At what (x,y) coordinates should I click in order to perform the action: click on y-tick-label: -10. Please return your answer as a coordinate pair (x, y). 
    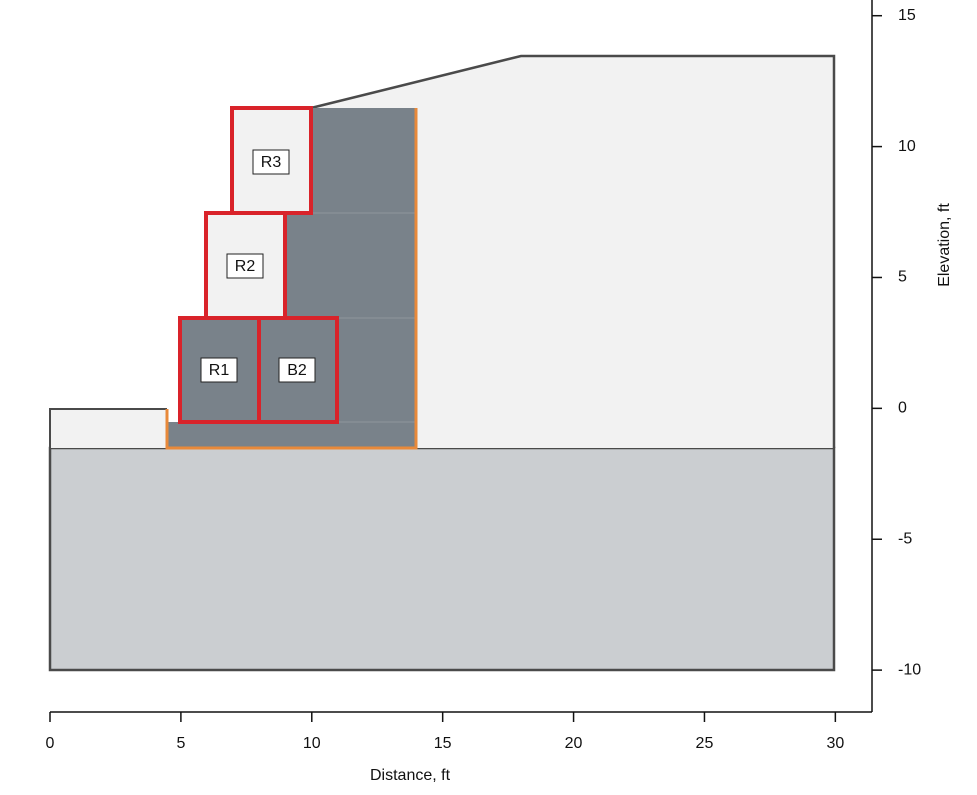
    Looking at the image, I should click on (909, 669).